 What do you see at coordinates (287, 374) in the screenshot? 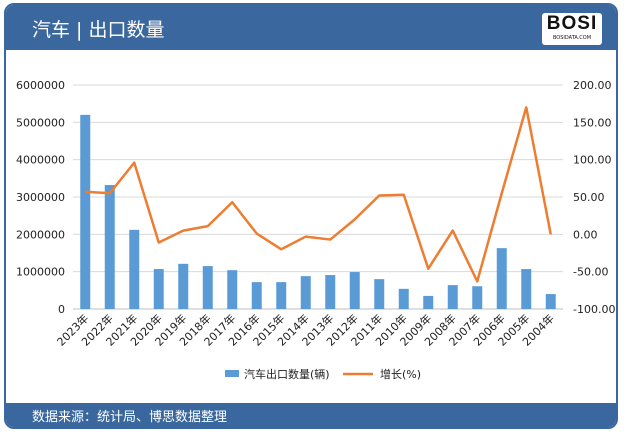
I see `legend-bar-label: 汽车出口数量(辆)` at bounding box center [287, 374].